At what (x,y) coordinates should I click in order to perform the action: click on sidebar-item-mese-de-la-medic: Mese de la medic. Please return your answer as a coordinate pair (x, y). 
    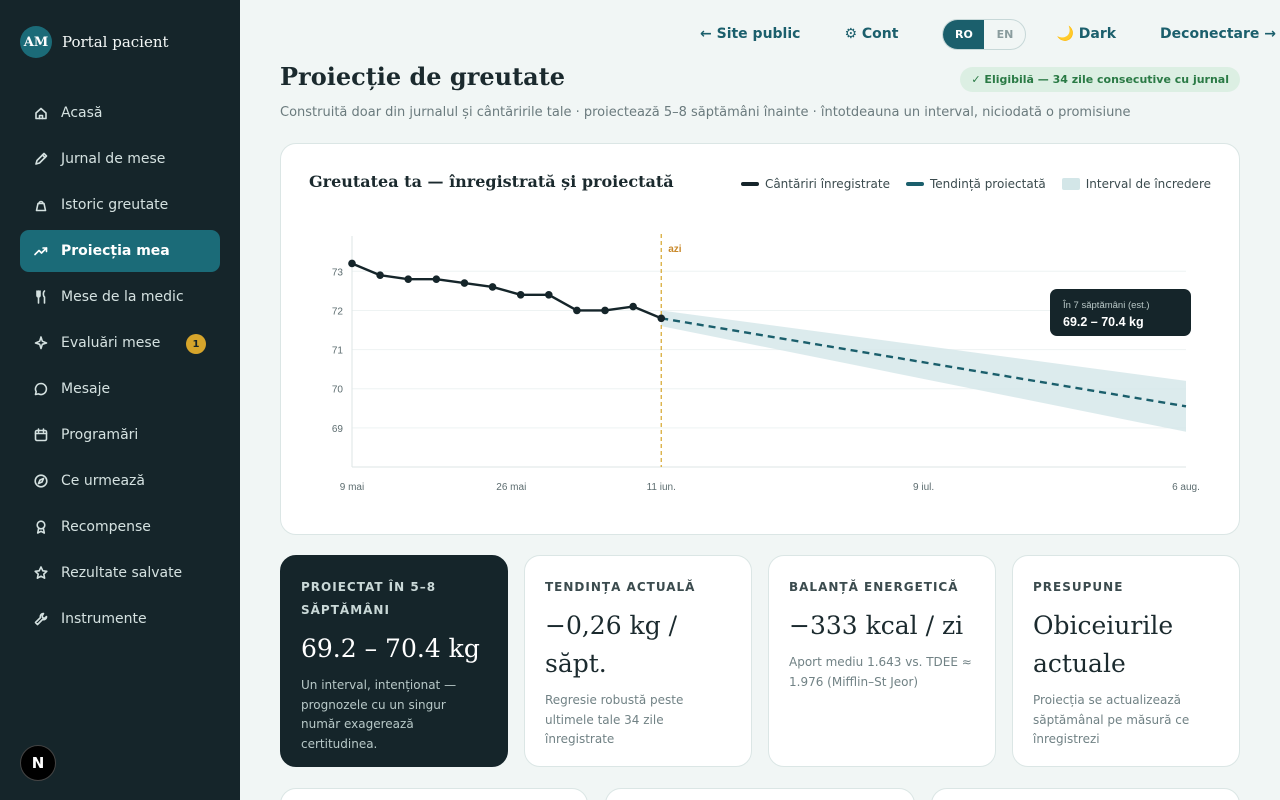
    Looking at the image, I should click on (120, 297).